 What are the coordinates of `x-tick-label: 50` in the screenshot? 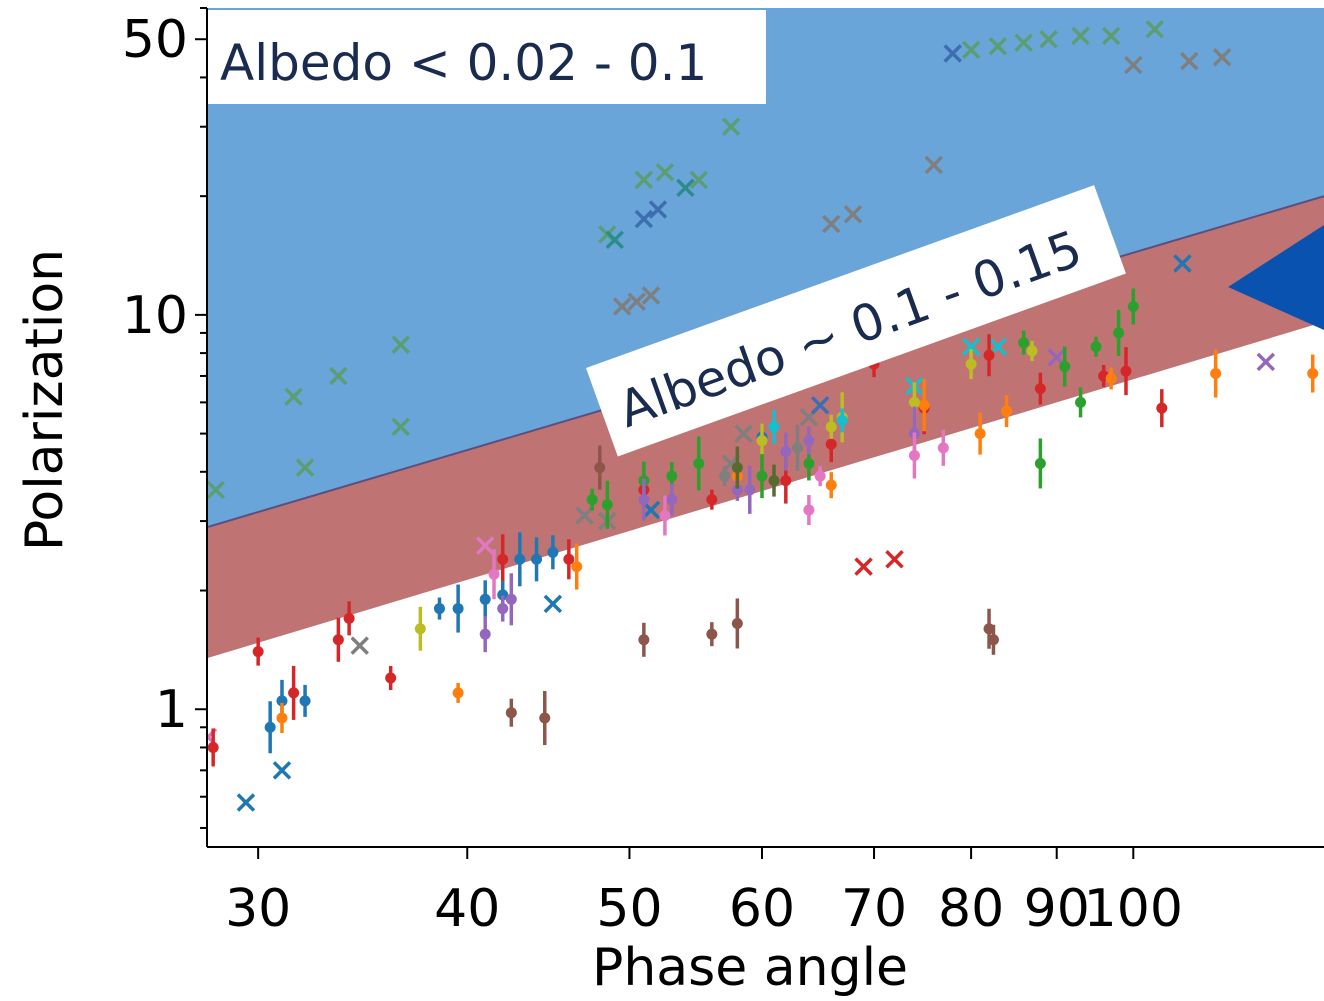 It's located at (629, 909).